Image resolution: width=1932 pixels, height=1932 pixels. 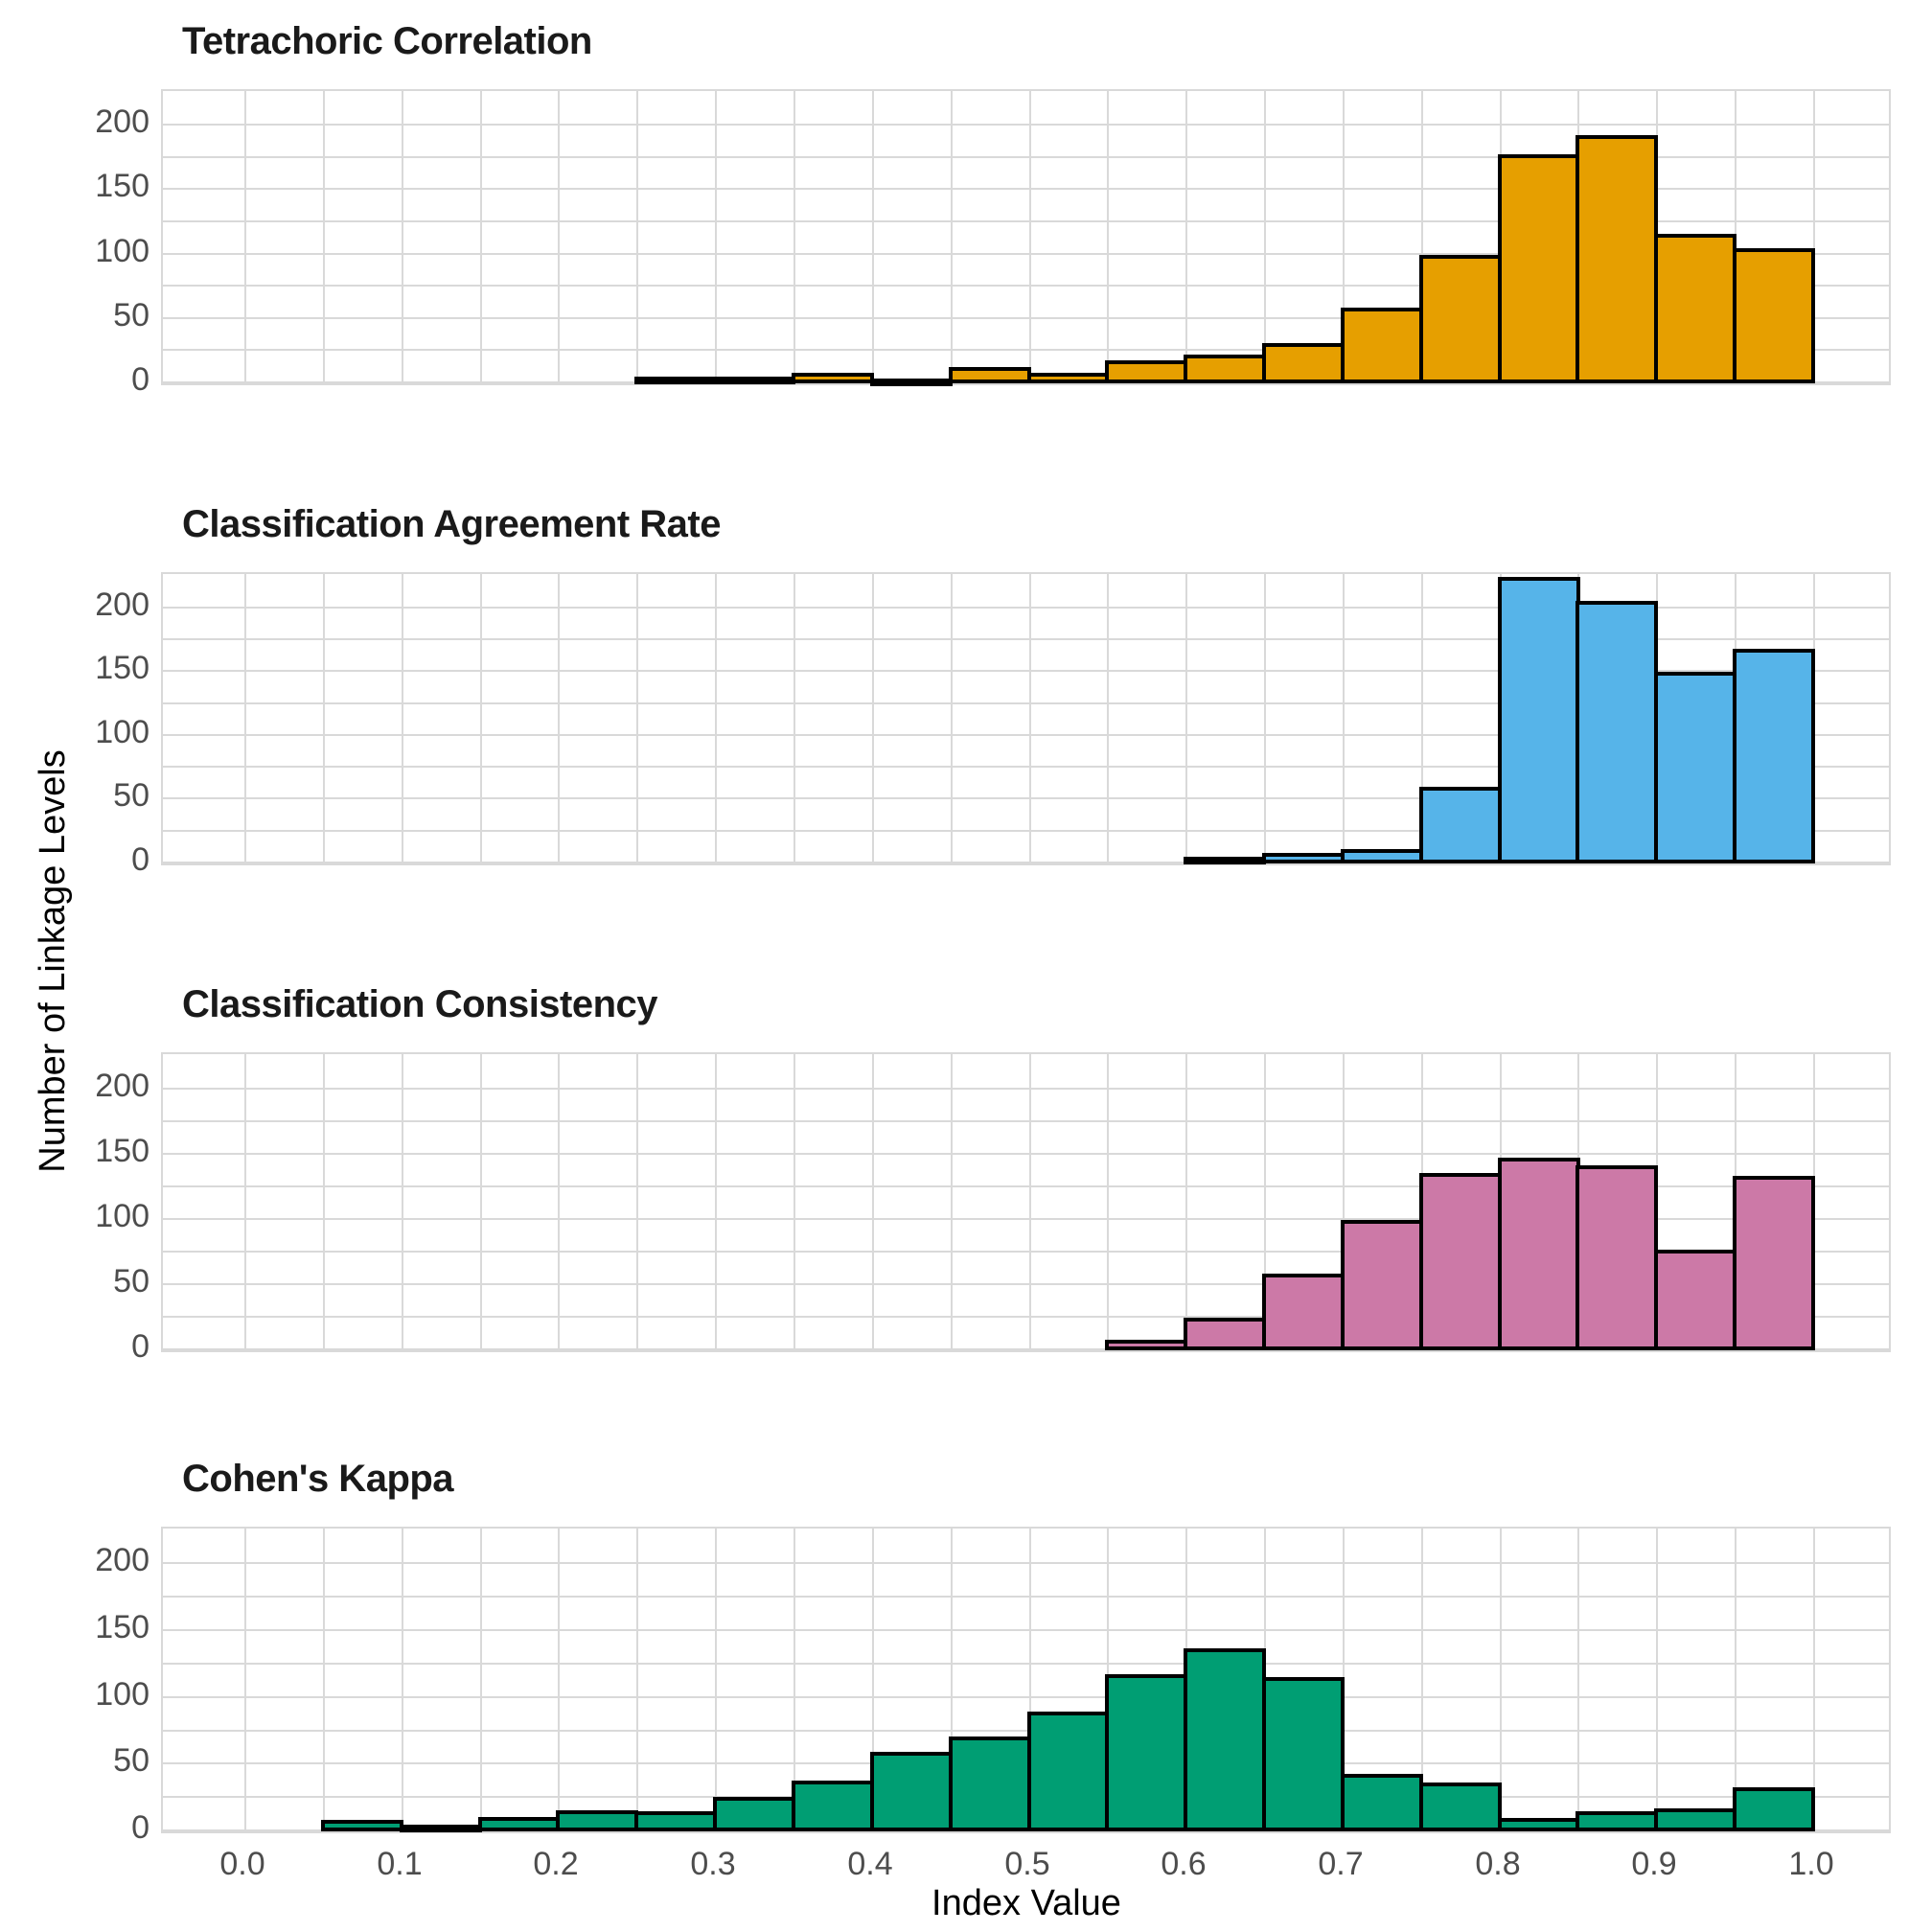 I want to click on x-tick-label: 0.1, so click(x=400, y=1864).